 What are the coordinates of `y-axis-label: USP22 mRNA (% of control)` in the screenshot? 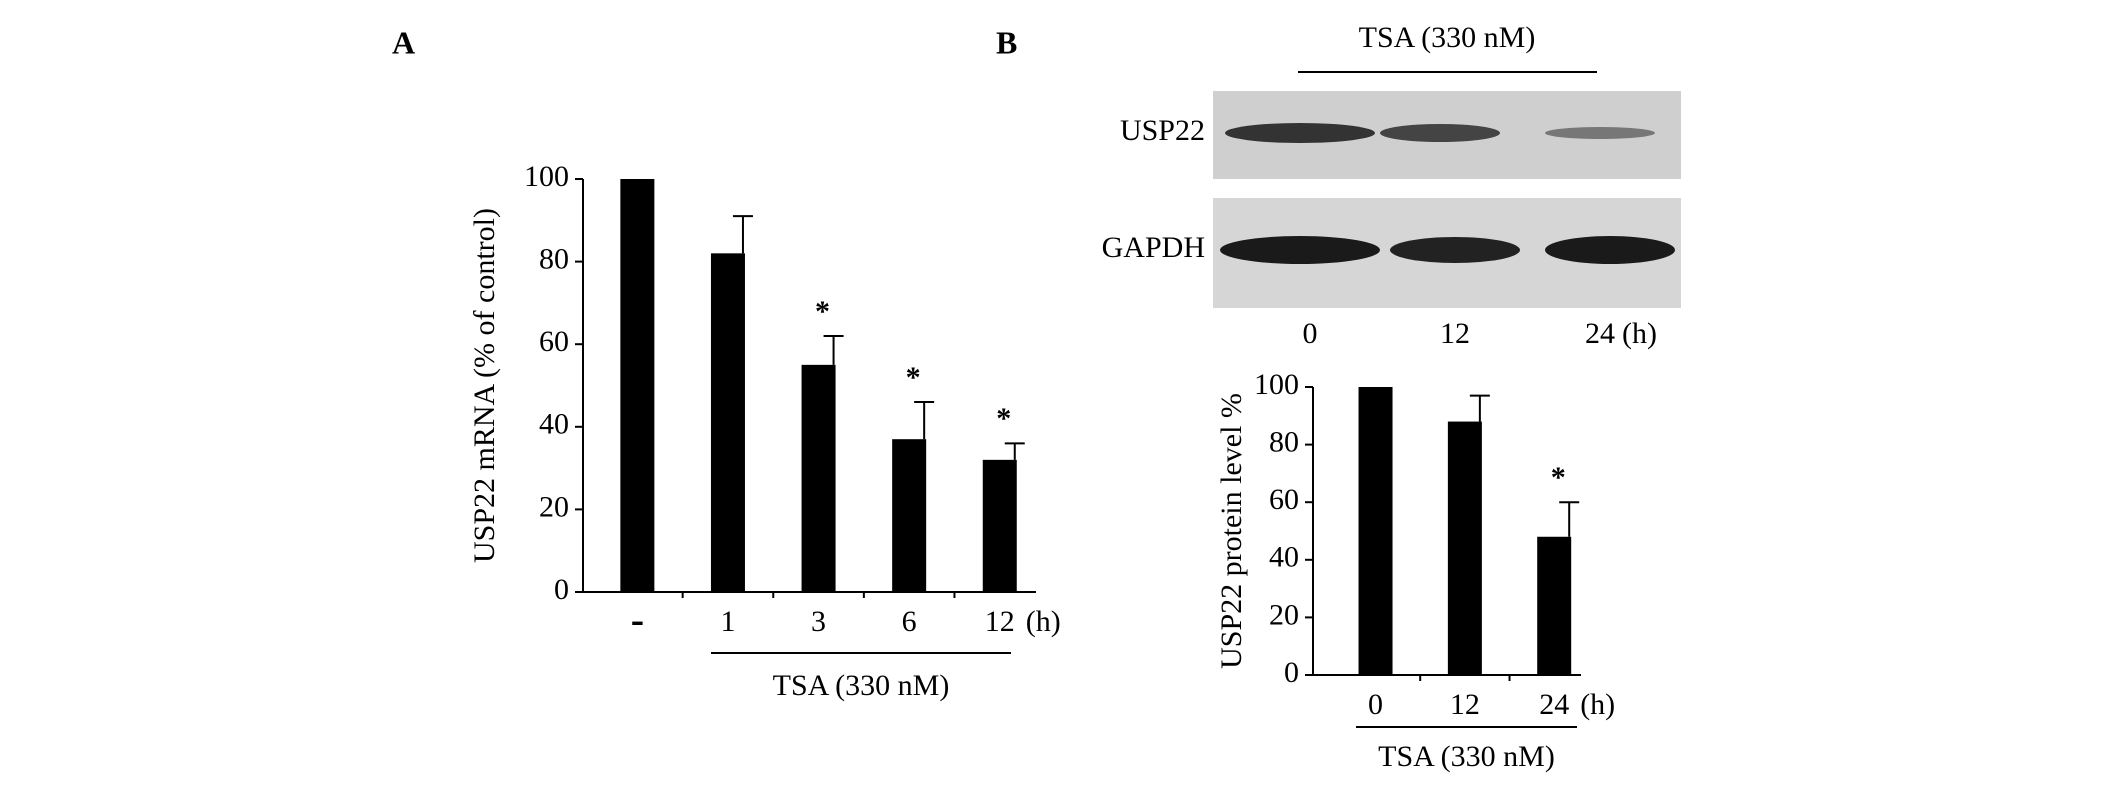 It's located at (484, 385).